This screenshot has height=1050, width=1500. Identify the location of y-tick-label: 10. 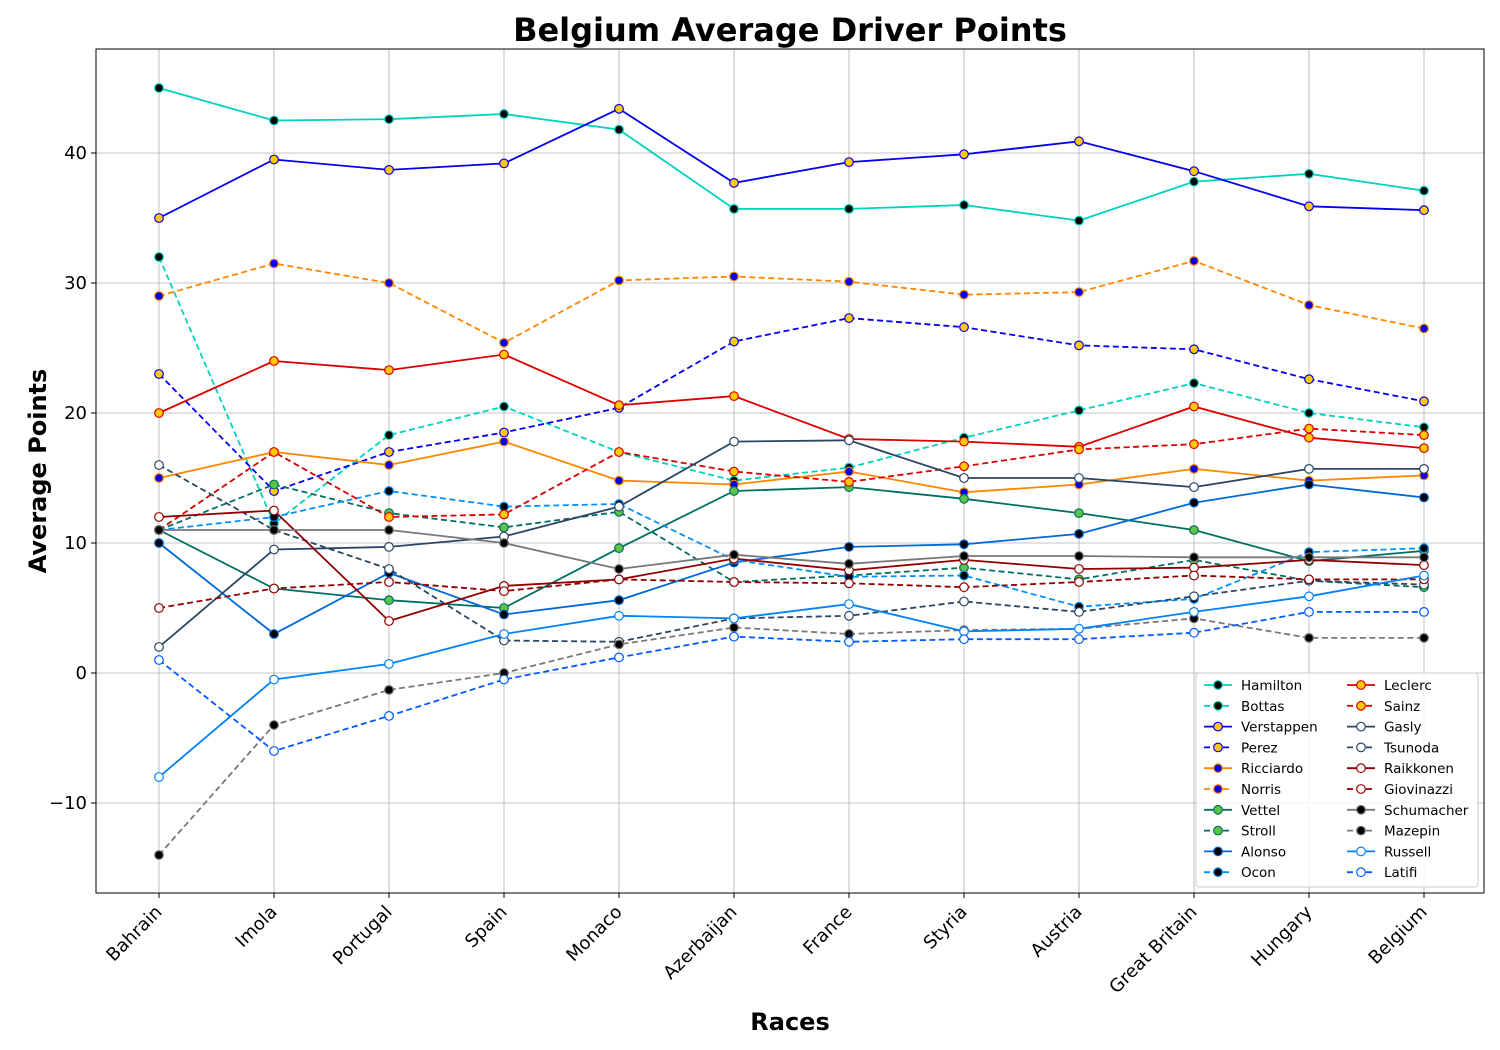
(75, 543).